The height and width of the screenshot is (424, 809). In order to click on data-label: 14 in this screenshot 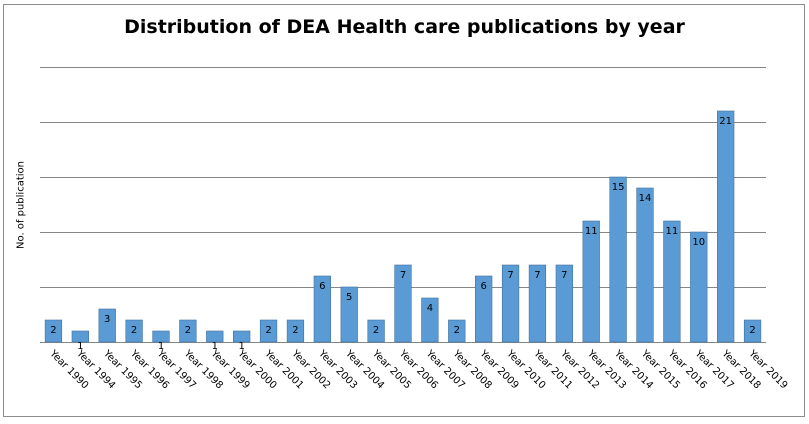, I will do `click(645, 198)`.